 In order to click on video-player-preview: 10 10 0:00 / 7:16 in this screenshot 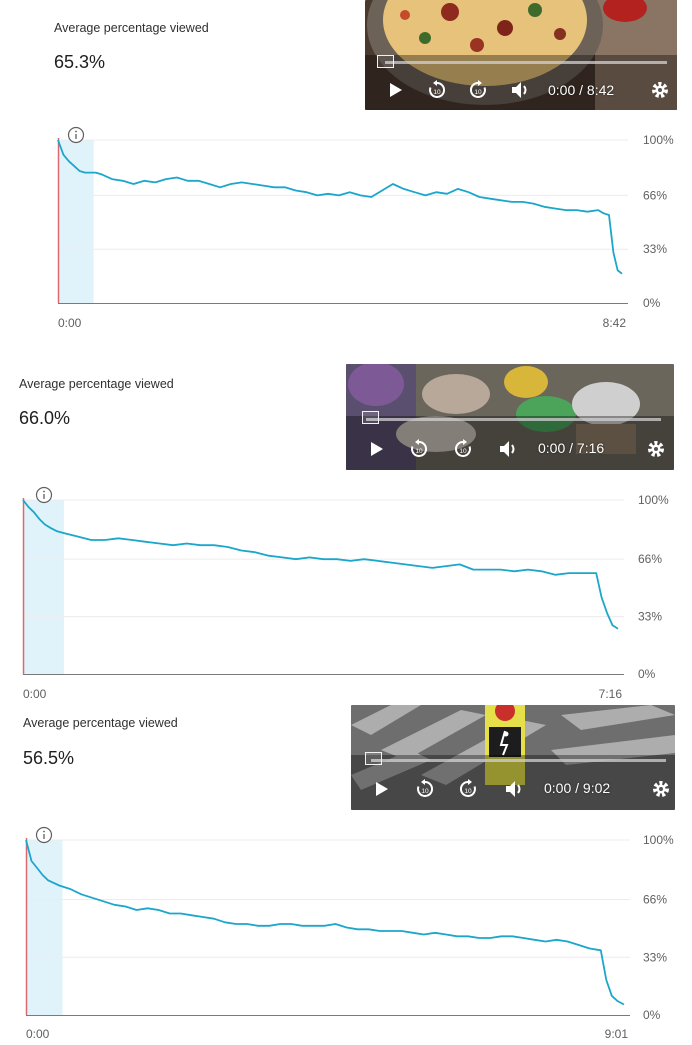, I will do `click(510, 417)`.